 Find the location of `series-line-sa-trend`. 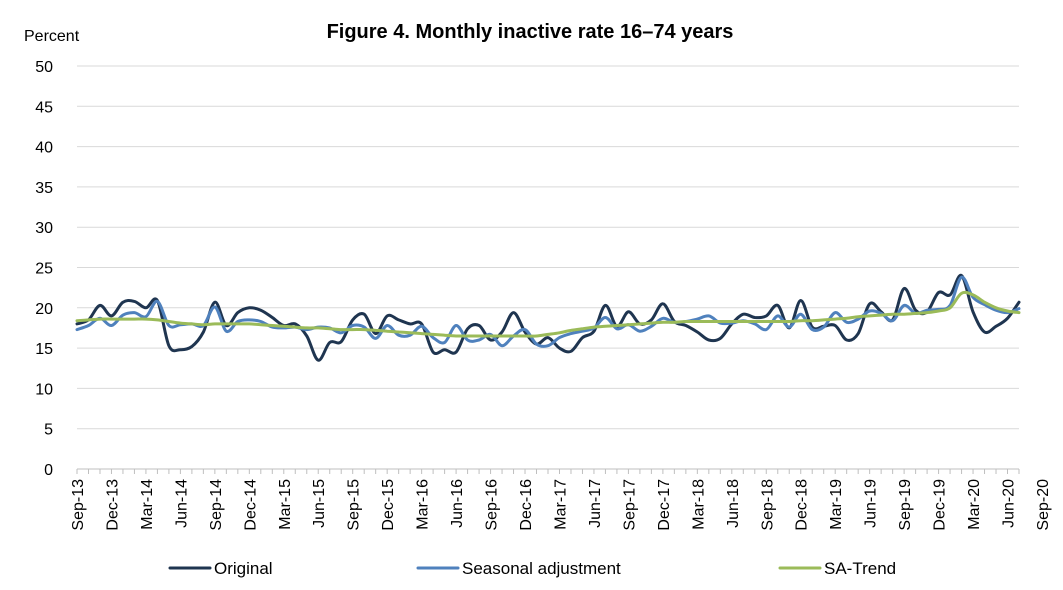

series-line-sa-trend is located at coordinates (548, 314).